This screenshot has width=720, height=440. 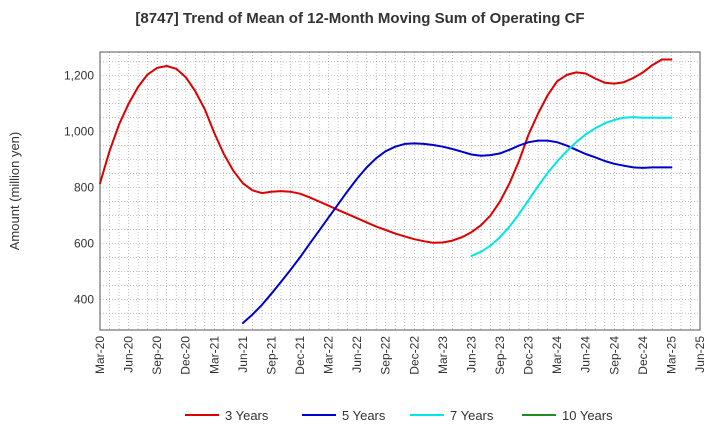 What do you see at coordinates (357, 354) in the screenshot?
I see `x-tick-label: Jun-22` at bounding box center [357, 354].